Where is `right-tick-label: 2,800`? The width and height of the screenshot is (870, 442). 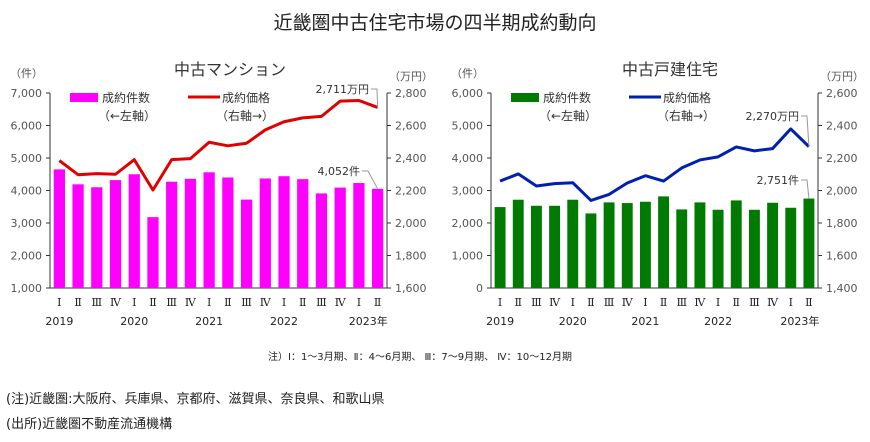
right-tick-label: 2,800 is located at coordinates (411, 93).